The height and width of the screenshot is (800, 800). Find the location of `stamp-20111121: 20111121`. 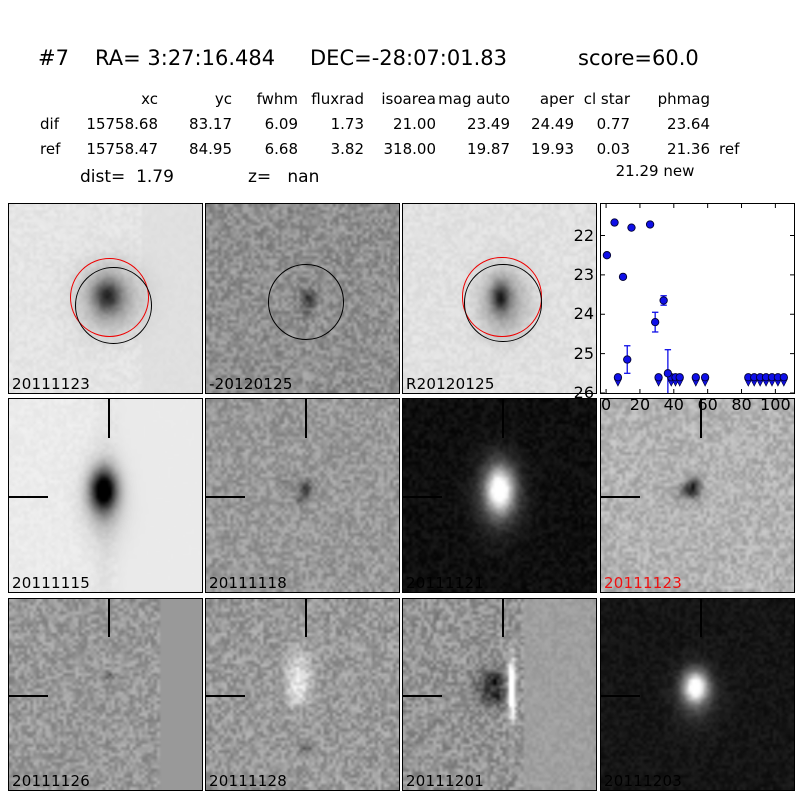

stamp-20111121: 20111121 is located at coordinates (499, 495).